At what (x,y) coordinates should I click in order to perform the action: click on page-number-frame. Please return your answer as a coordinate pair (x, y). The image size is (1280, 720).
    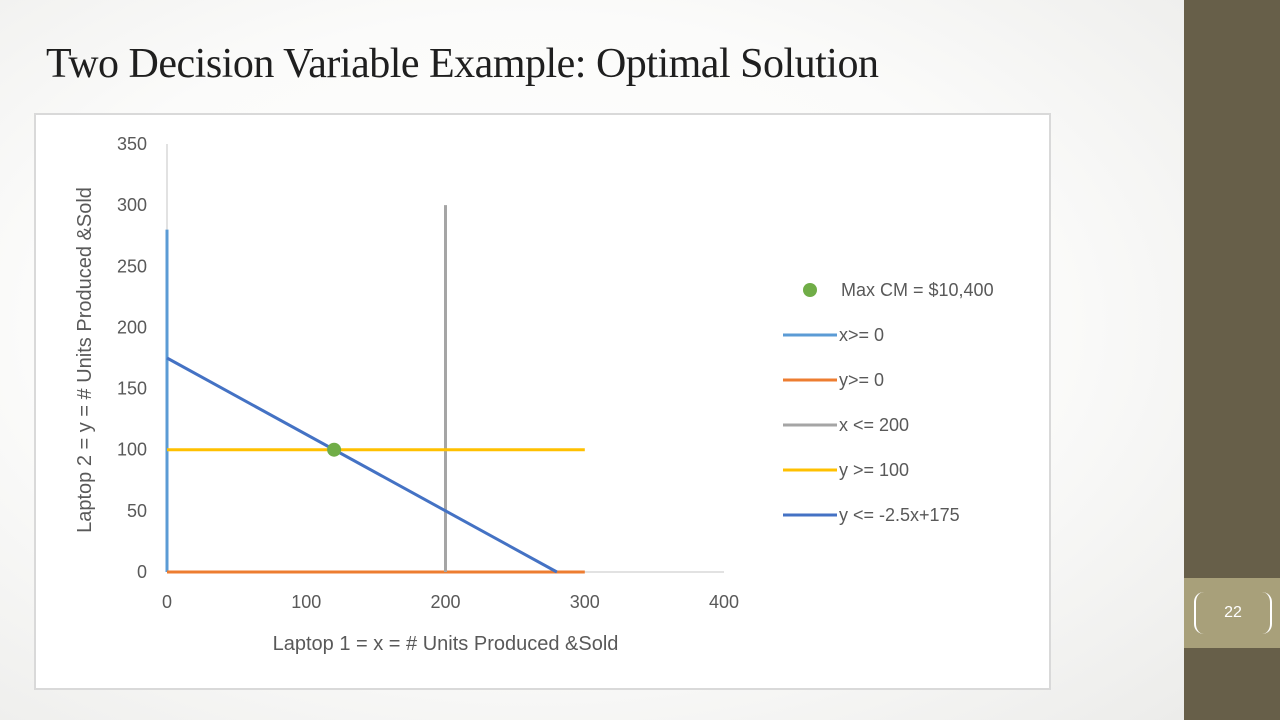
    Looking at the image, I should click on (1233, 613).